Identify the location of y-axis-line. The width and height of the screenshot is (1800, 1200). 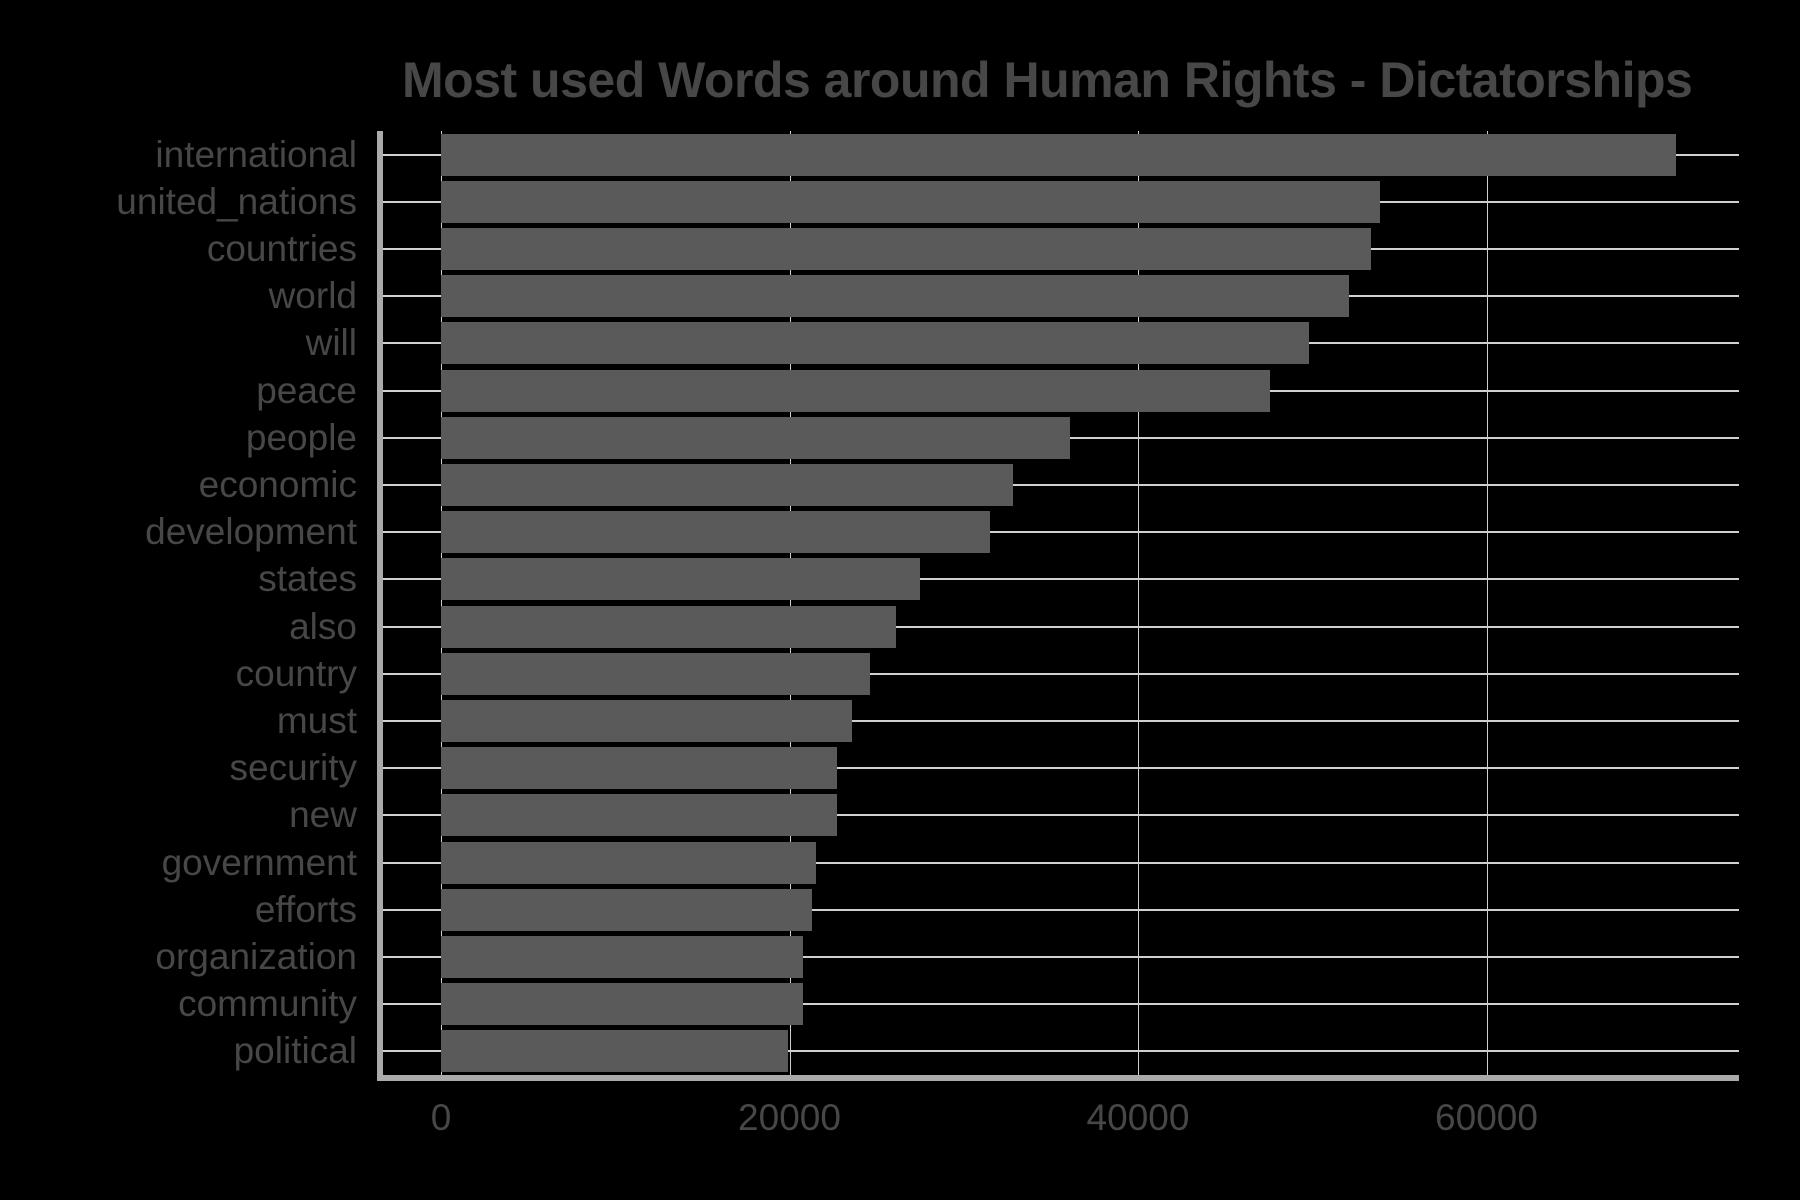
(380, 606).